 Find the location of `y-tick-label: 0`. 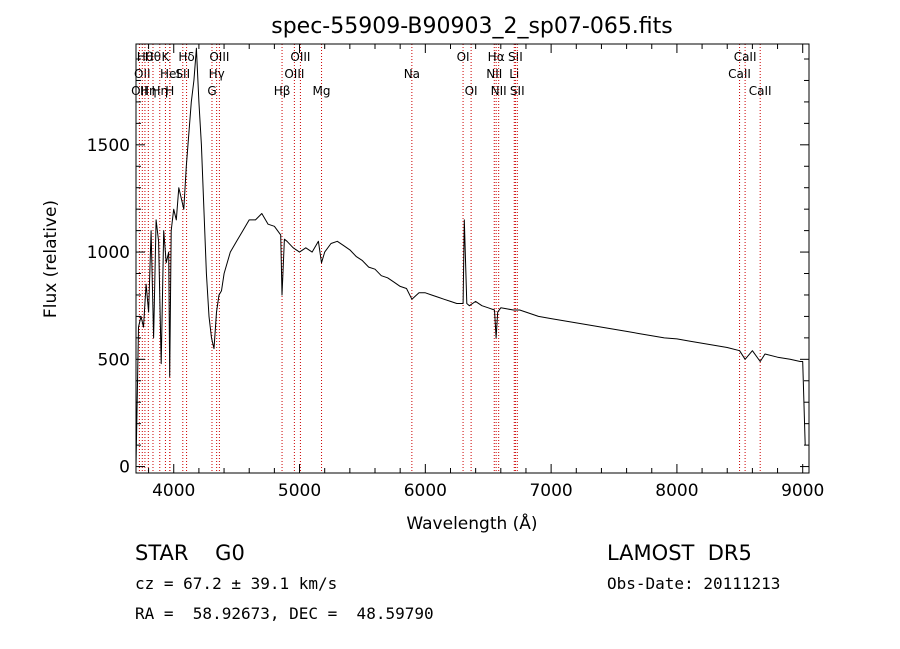

y-tick-label: 0 is located at coordinates (124, 468).